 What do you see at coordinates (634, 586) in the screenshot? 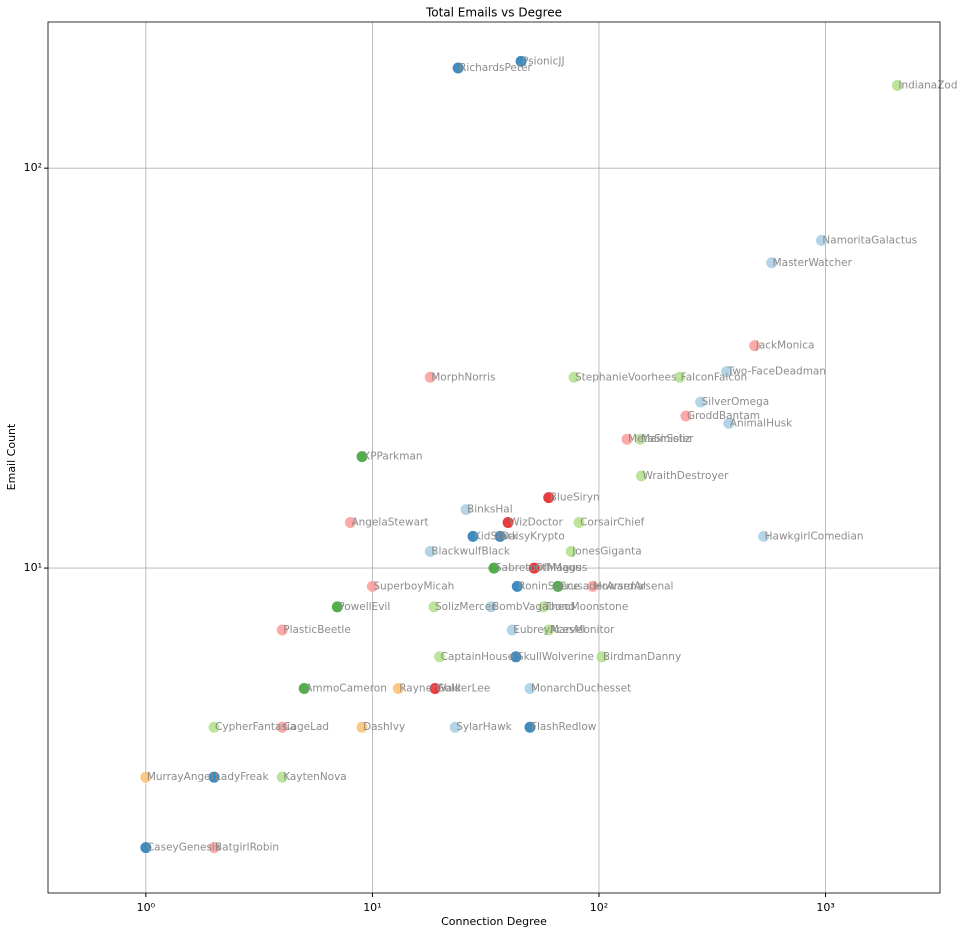
I see `point-label: HowardArsenal` at bounding box center [634, 586].